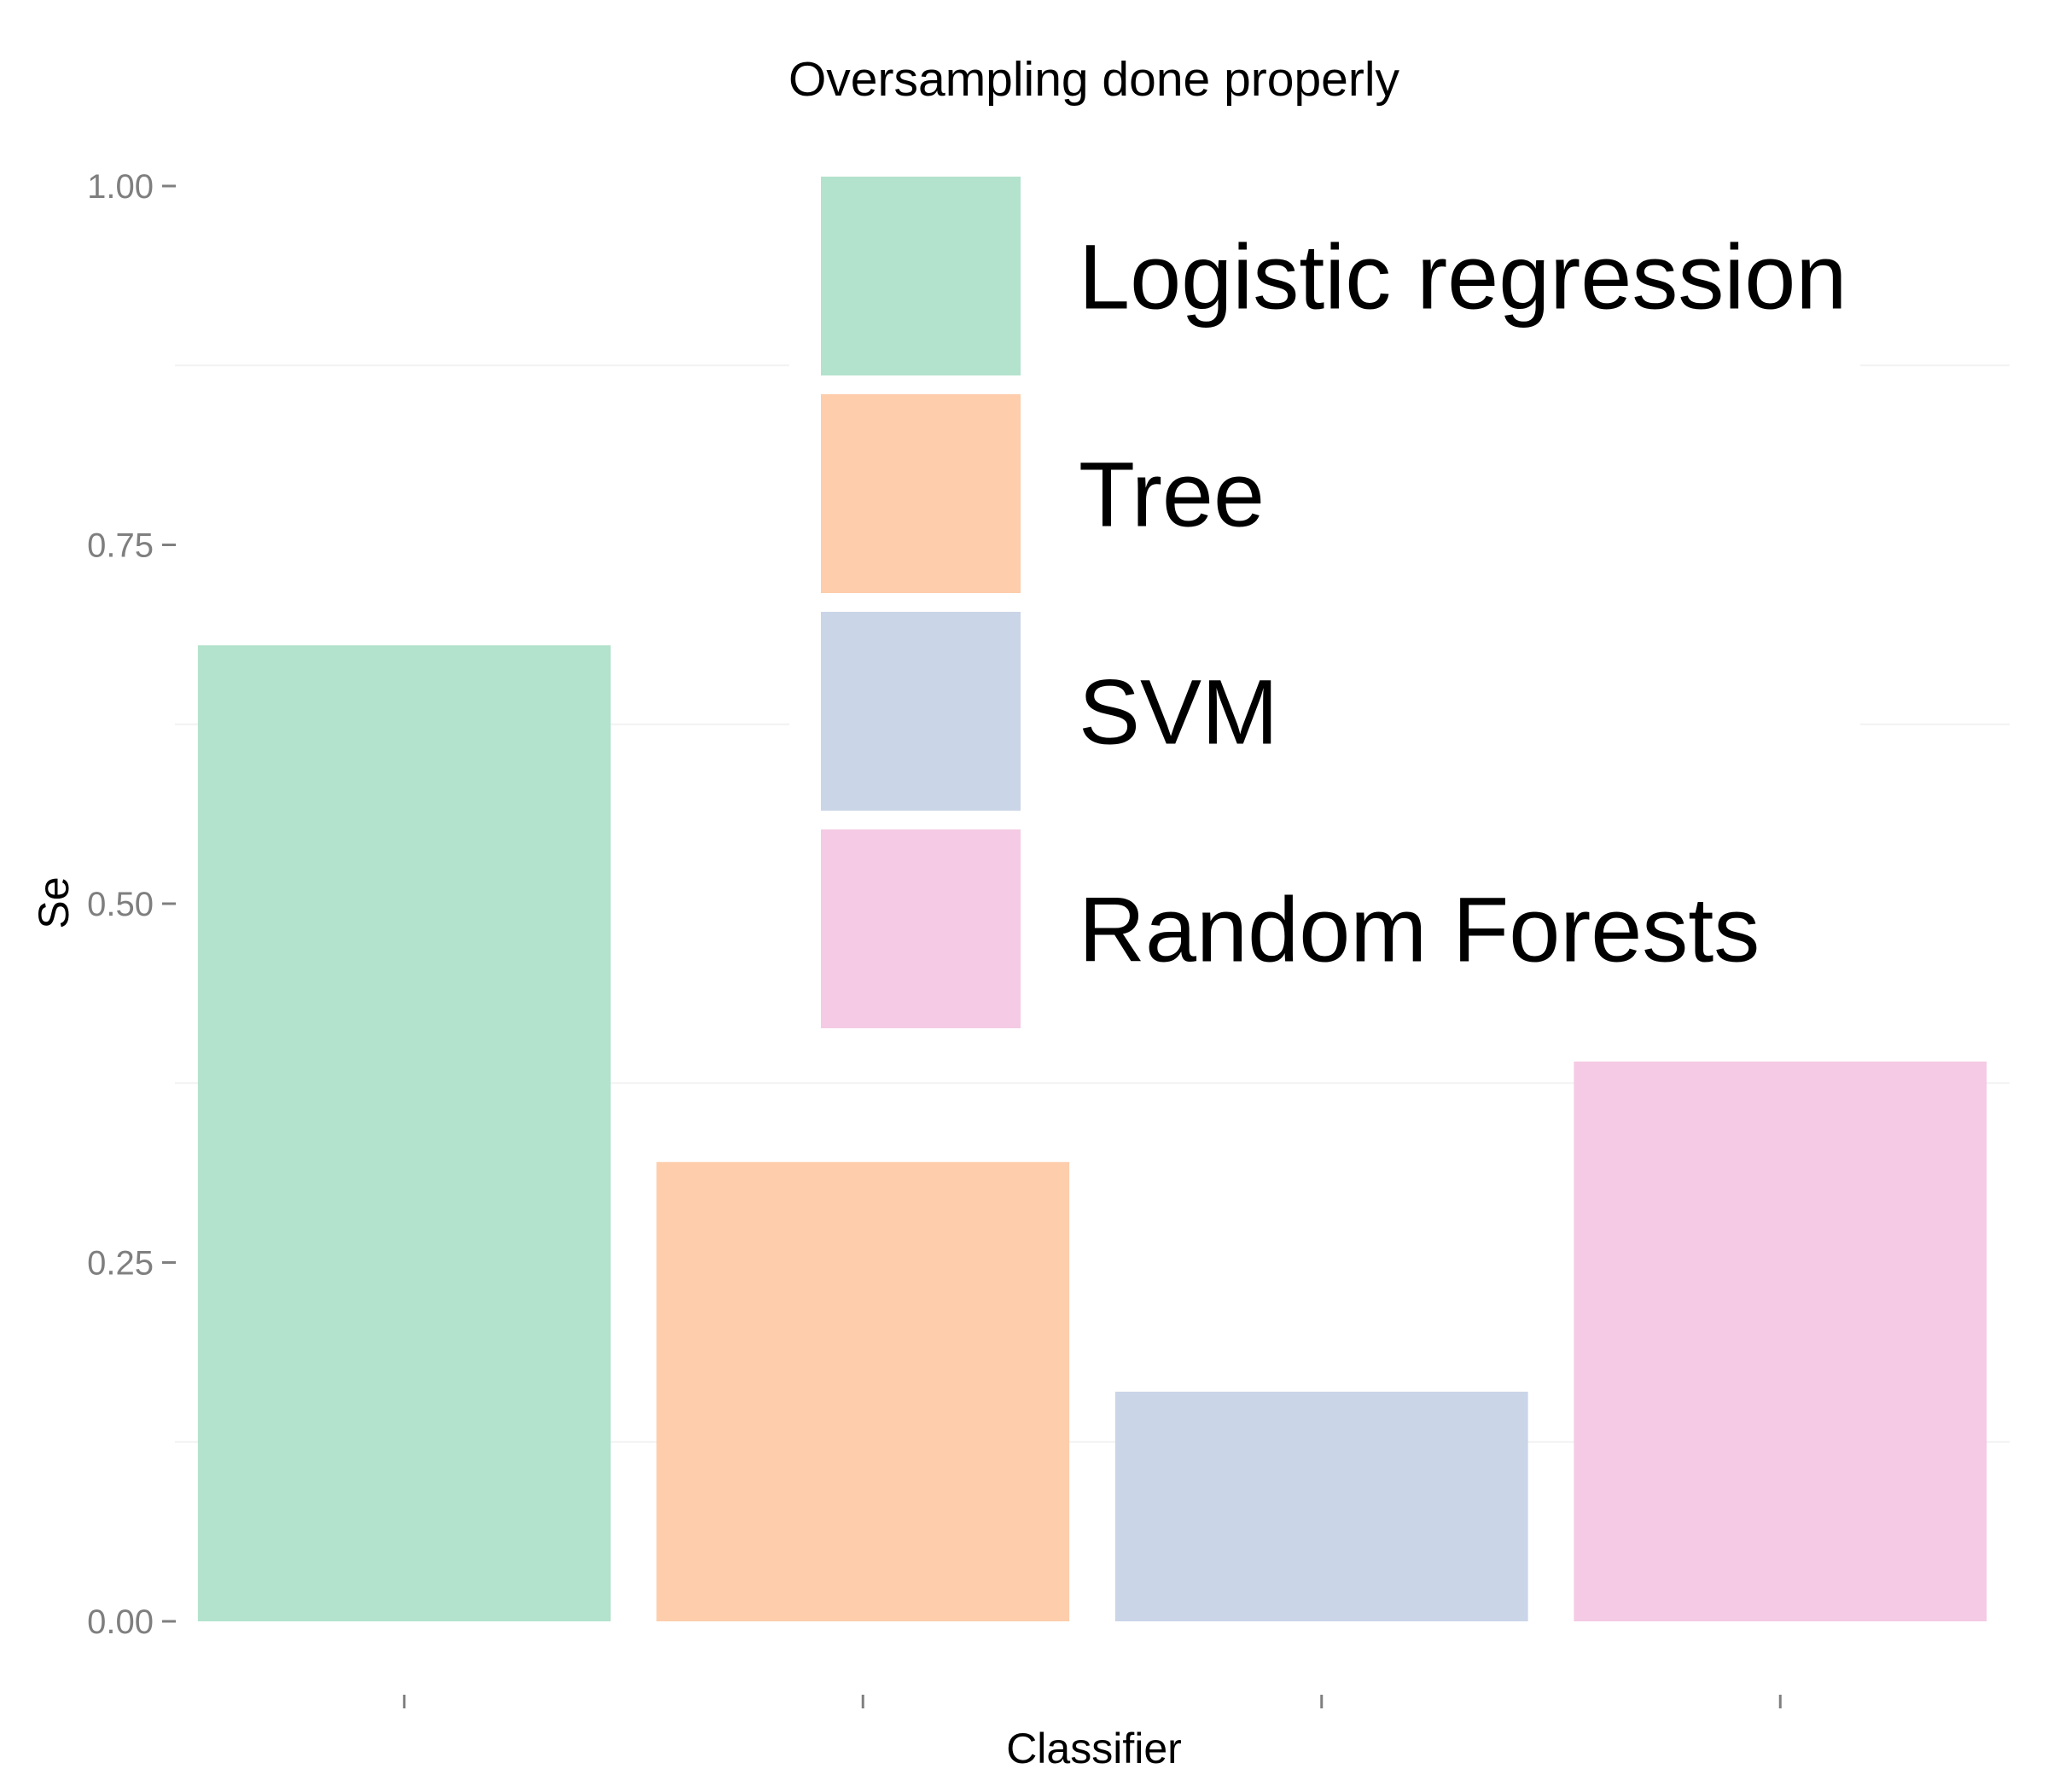 Image resolution: width=2048 pixels, height=1792 pixels. Describe the element at coordinates (1321, 1506) in the screenshot. I see `bar-svm` at that location.